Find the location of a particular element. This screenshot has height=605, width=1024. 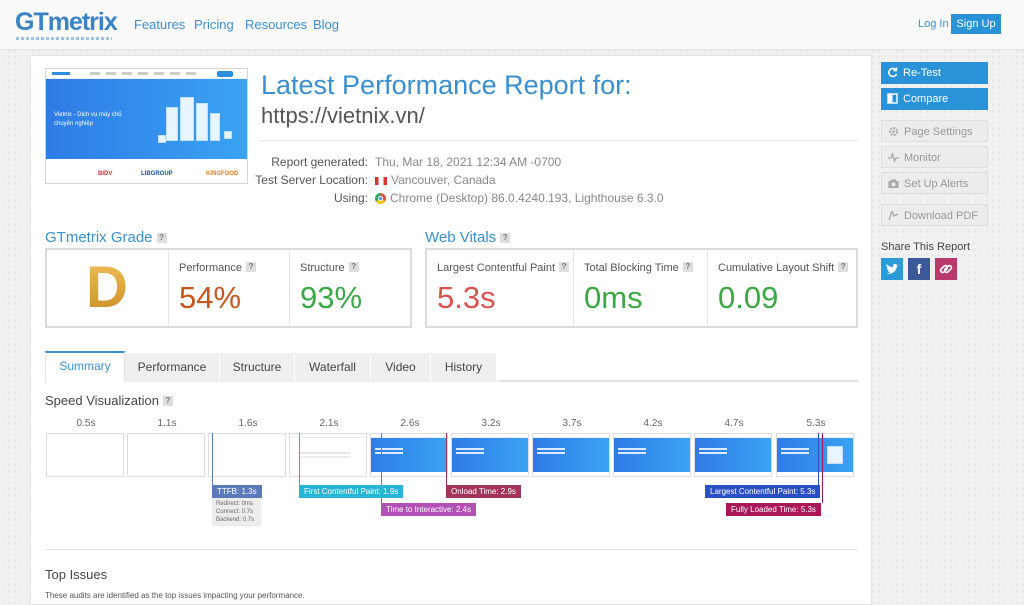

time-label: 1.1s is located at coordinates (167, 423).